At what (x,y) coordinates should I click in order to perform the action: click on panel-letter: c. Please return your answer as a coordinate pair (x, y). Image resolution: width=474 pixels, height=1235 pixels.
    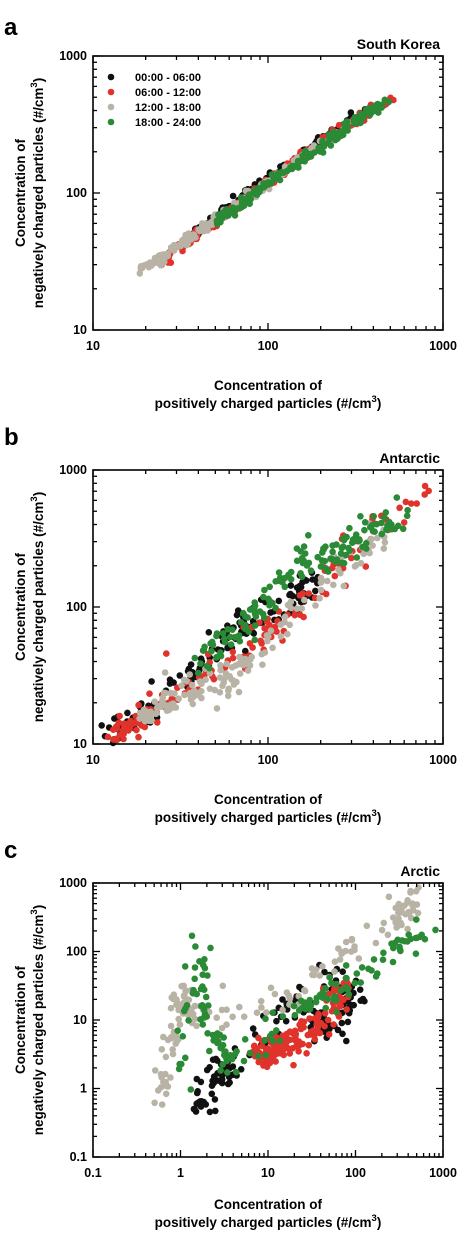
    Looking at the image, I should click on (10, 850).